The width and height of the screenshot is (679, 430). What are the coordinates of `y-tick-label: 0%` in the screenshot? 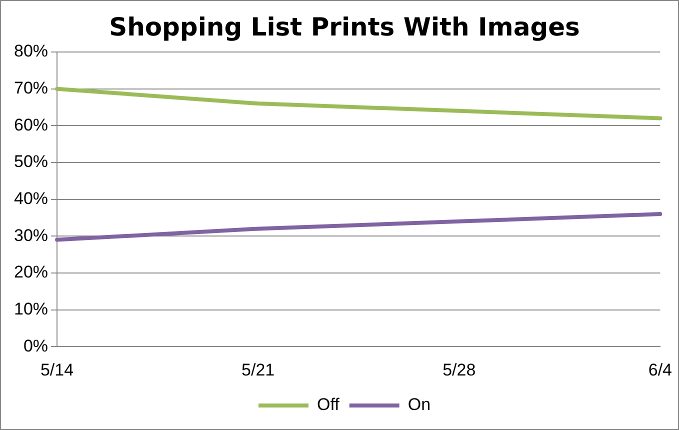 It's located at (35, 346).